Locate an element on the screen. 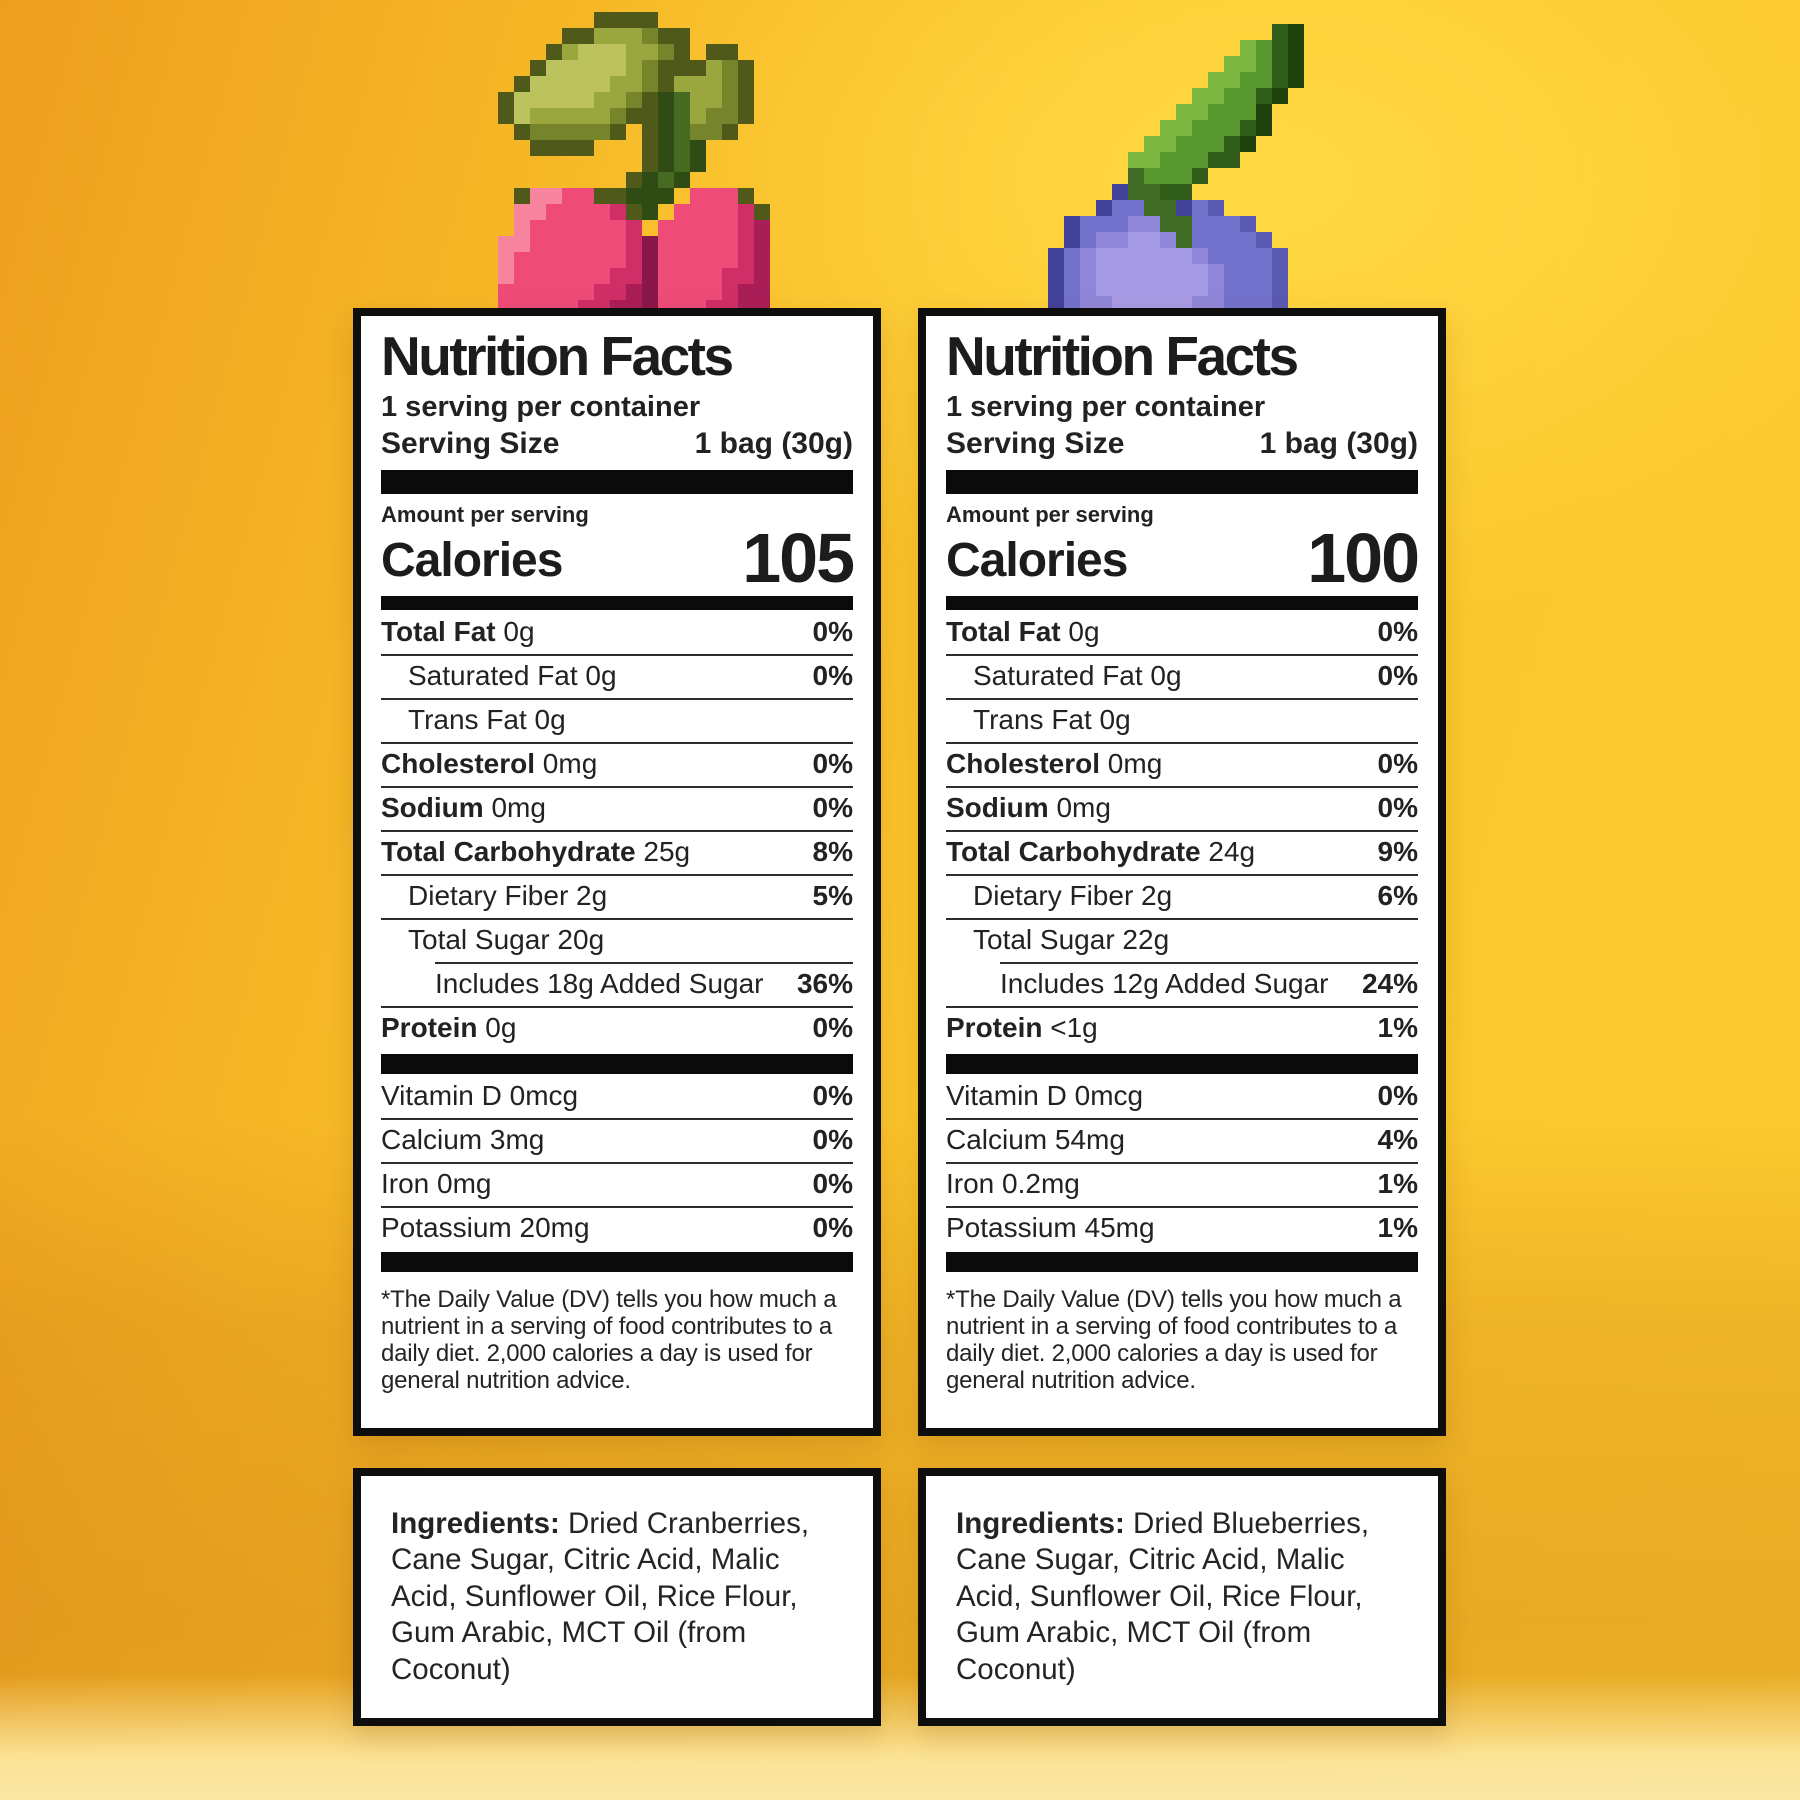 This screenshot has width=1800, height=1800. percent-daily-value: 9% is located at coordinates (1397, 851).